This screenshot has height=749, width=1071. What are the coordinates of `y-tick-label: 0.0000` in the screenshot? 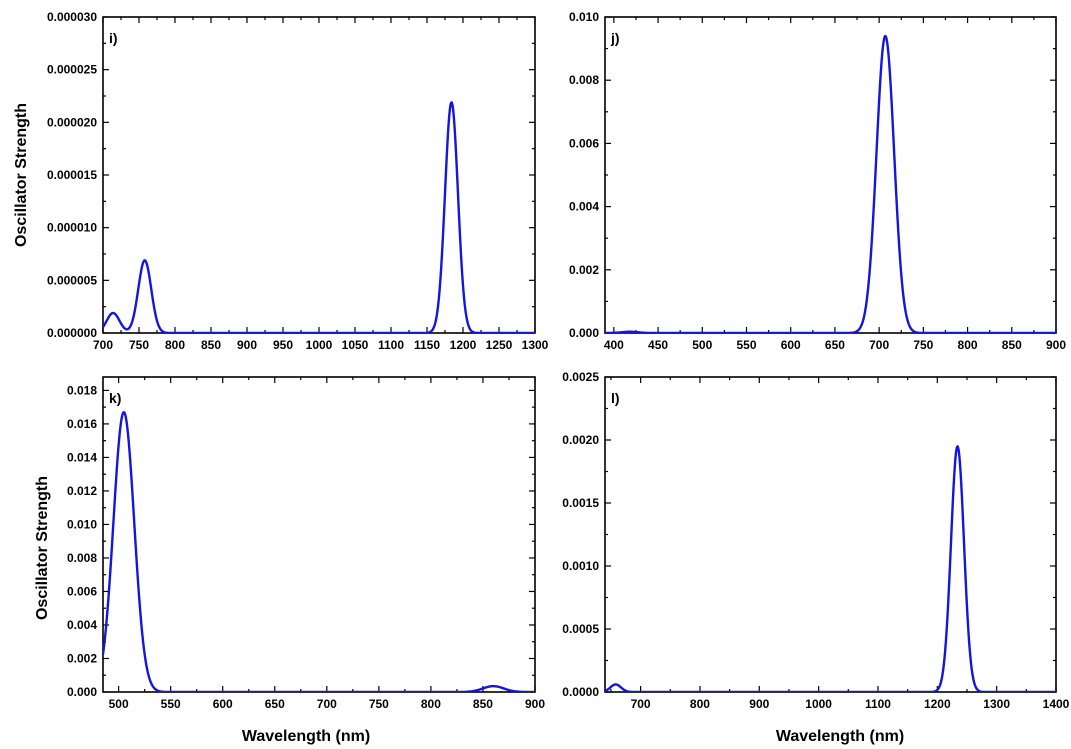 It's located at (580, 692).